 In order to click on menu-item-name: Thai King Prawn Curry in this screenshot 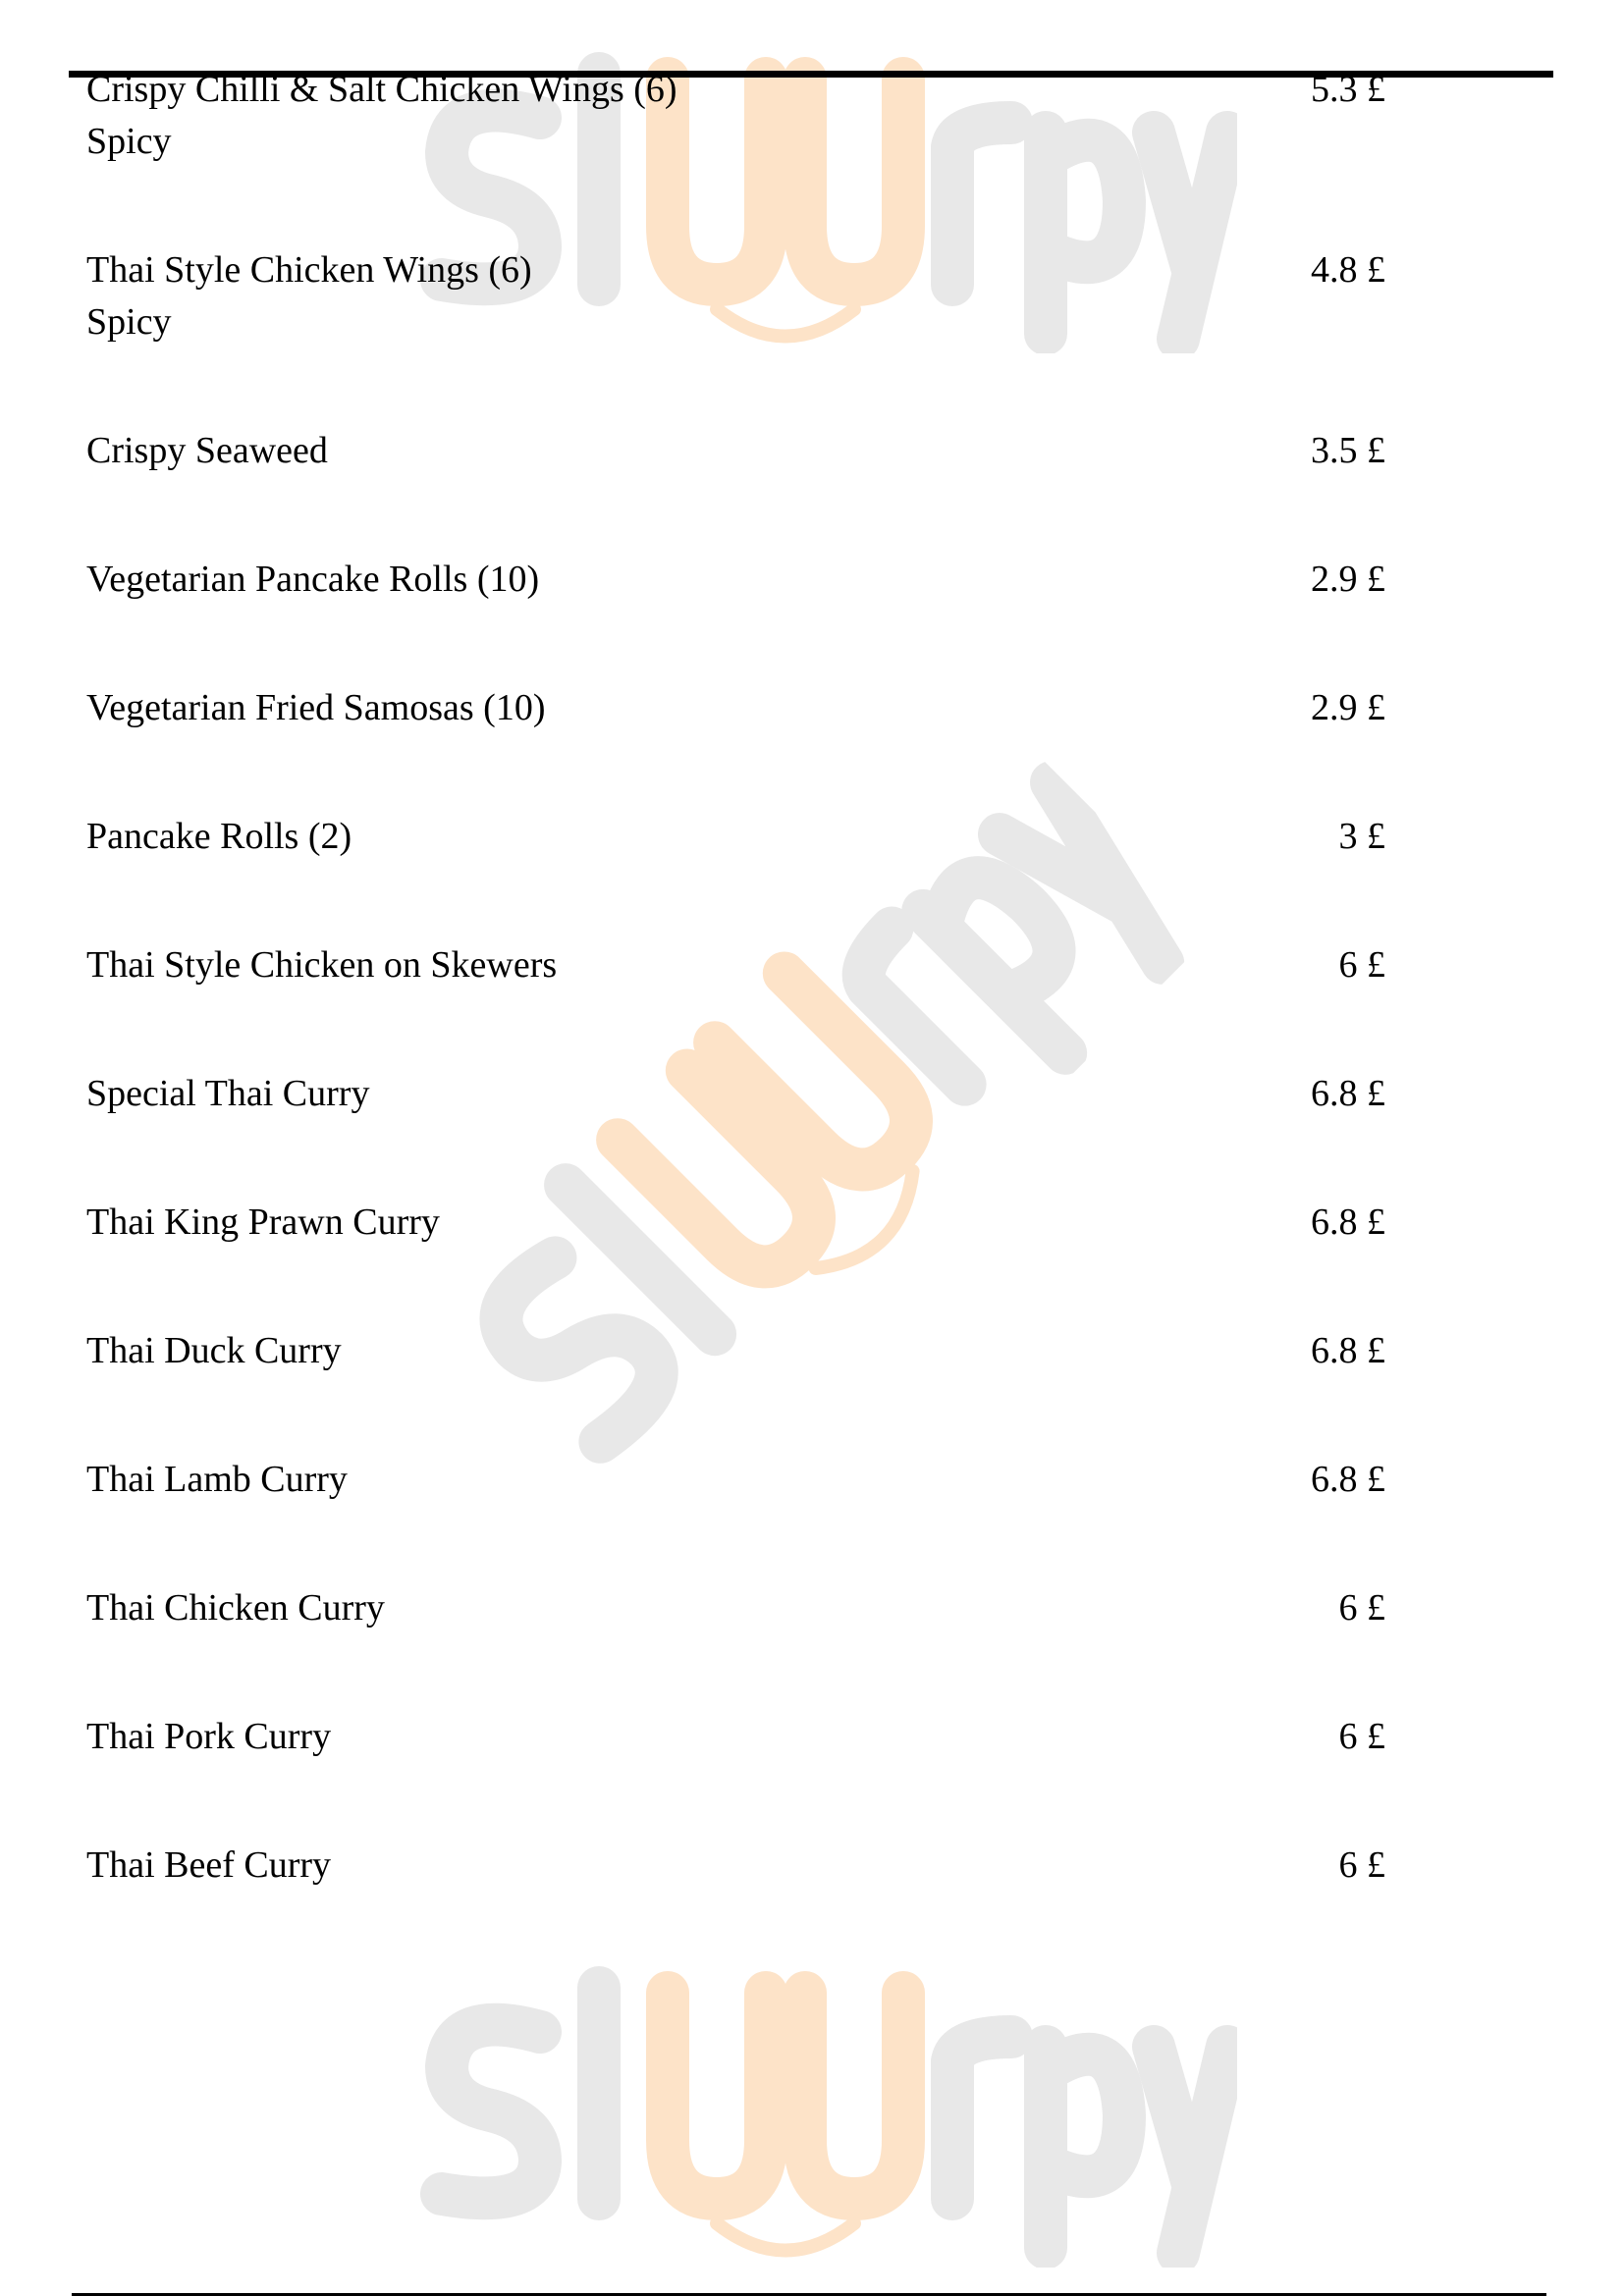, I will do `click(263, 1222)`.